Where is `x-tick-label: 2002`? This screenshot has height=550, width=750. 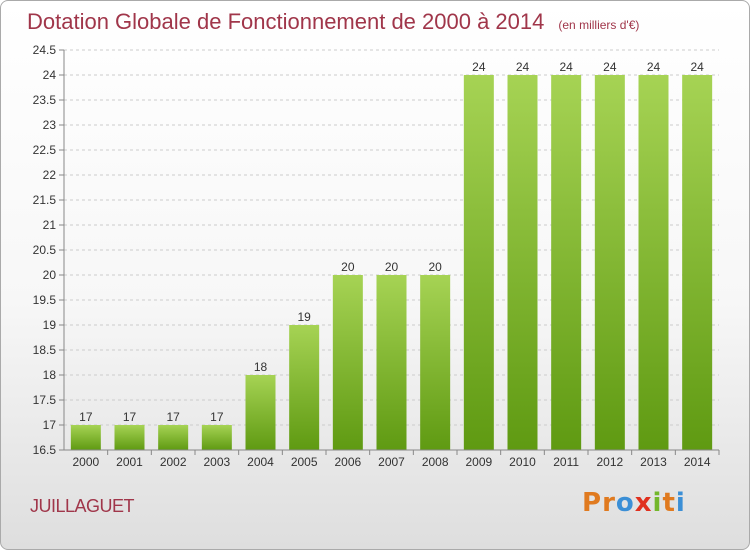
x-tick-label: 2002 is located at coordinates (173, 462).